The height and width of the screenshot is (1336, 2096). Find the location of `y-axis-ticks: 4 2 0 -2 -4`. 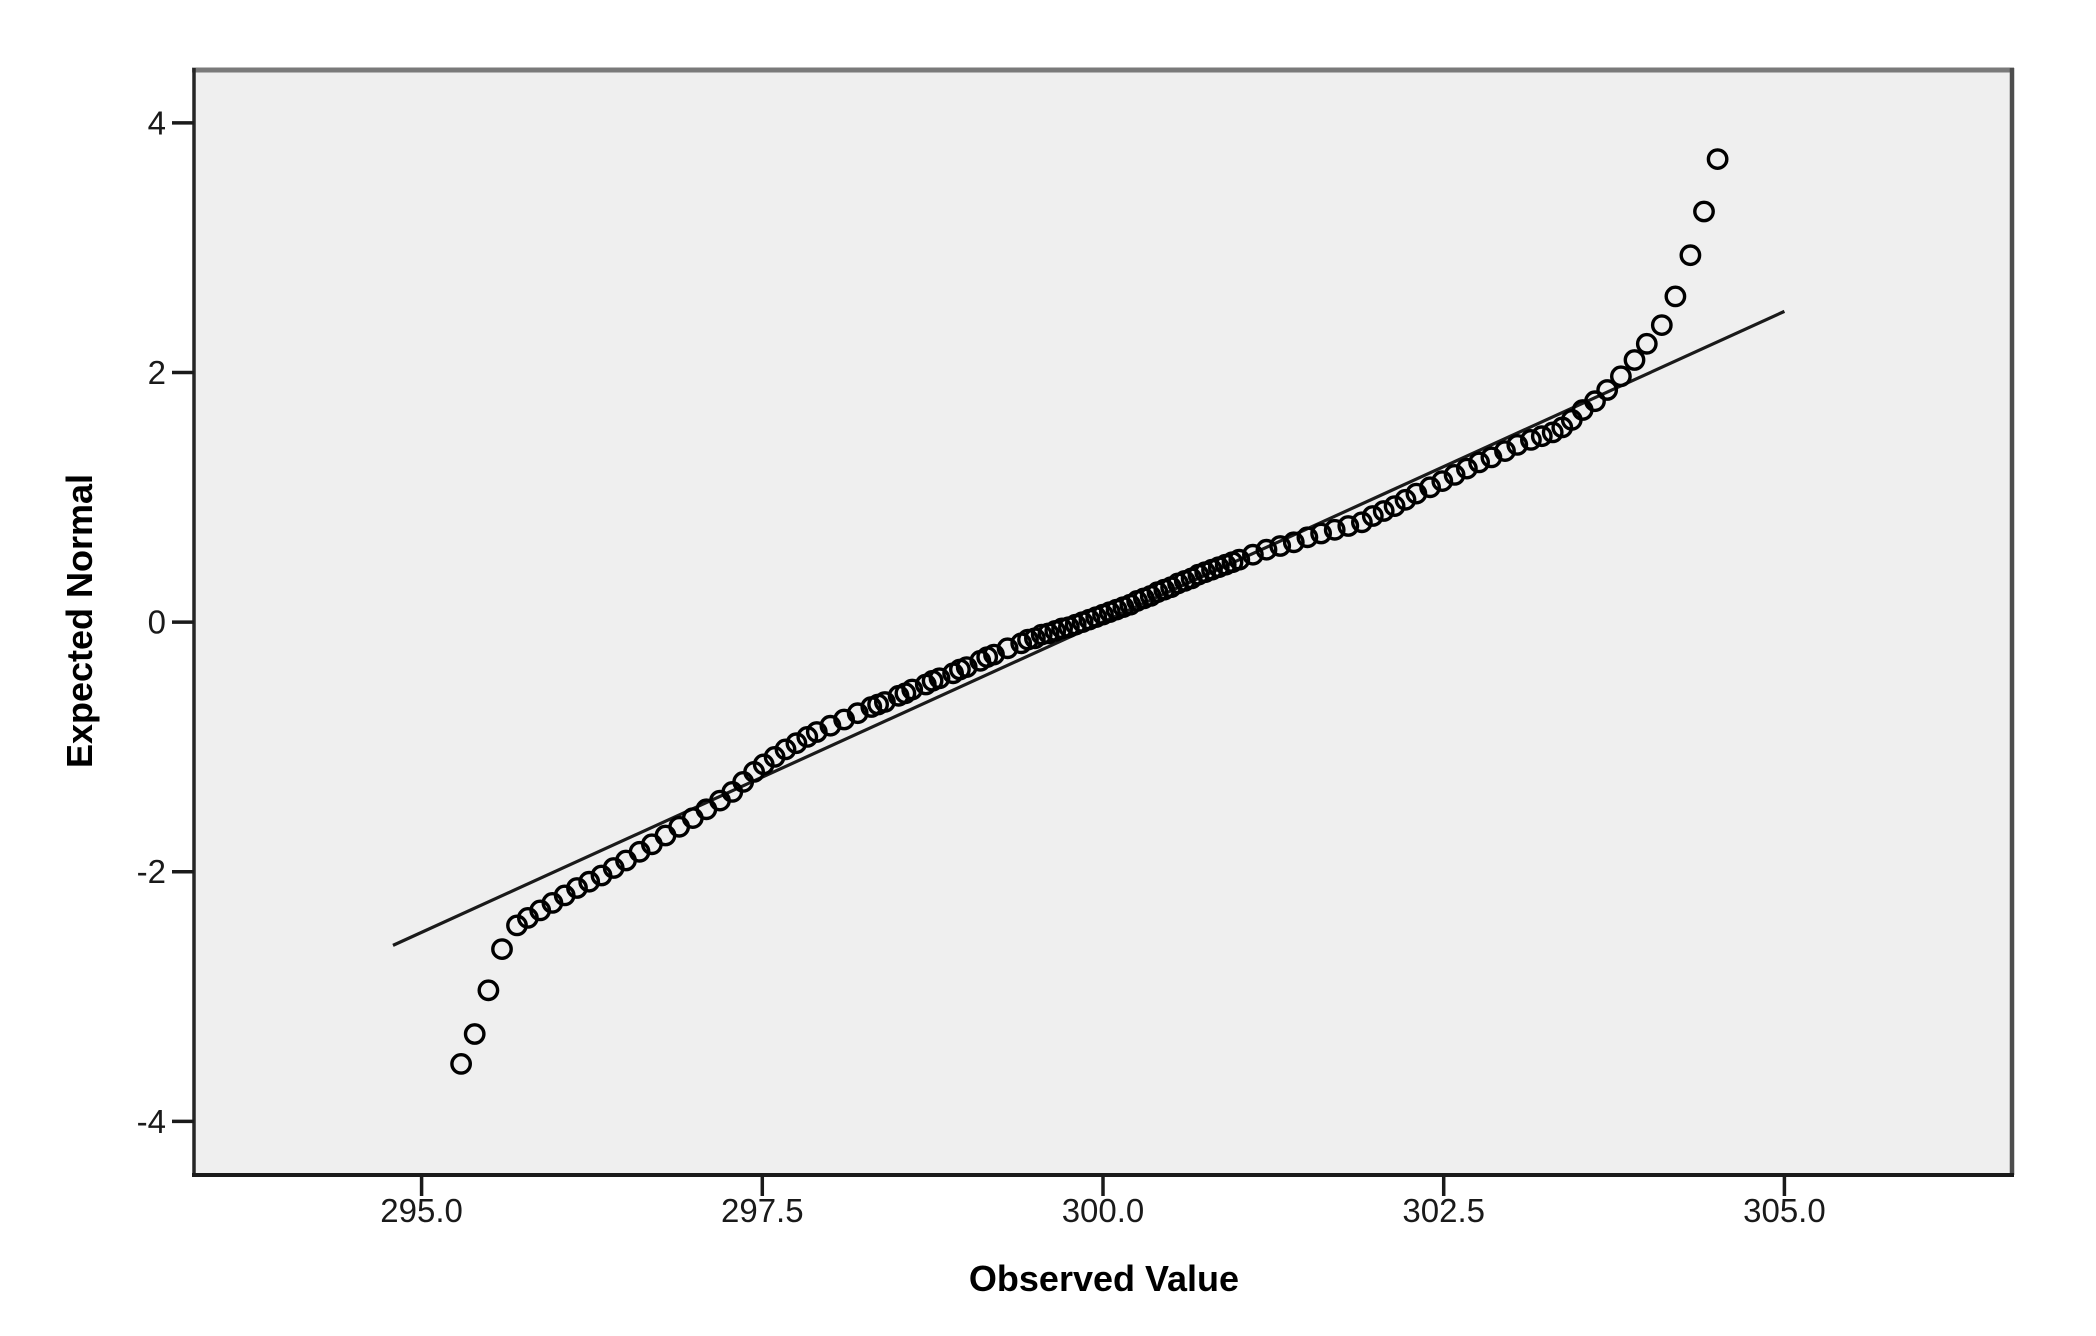

y-axis-ticks: 4 2 0 -2 -4 is located at coordinates (165, 622).